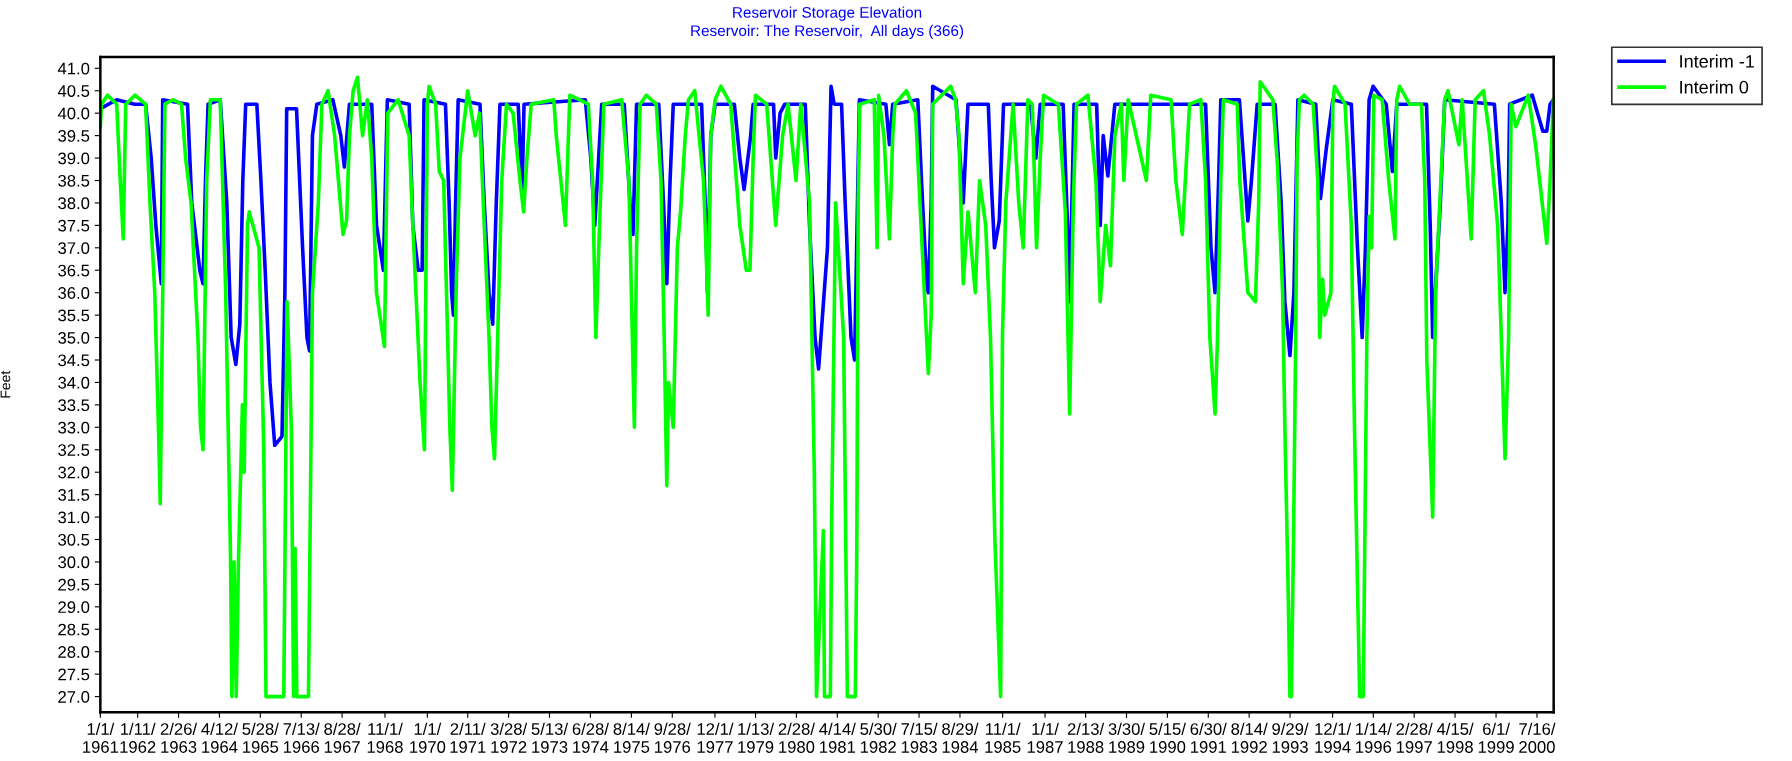  What do you see at coordinates (74, 472) in the screenshot?
I see `y-tick-label: 32.0` at bounding box center [74, 472].